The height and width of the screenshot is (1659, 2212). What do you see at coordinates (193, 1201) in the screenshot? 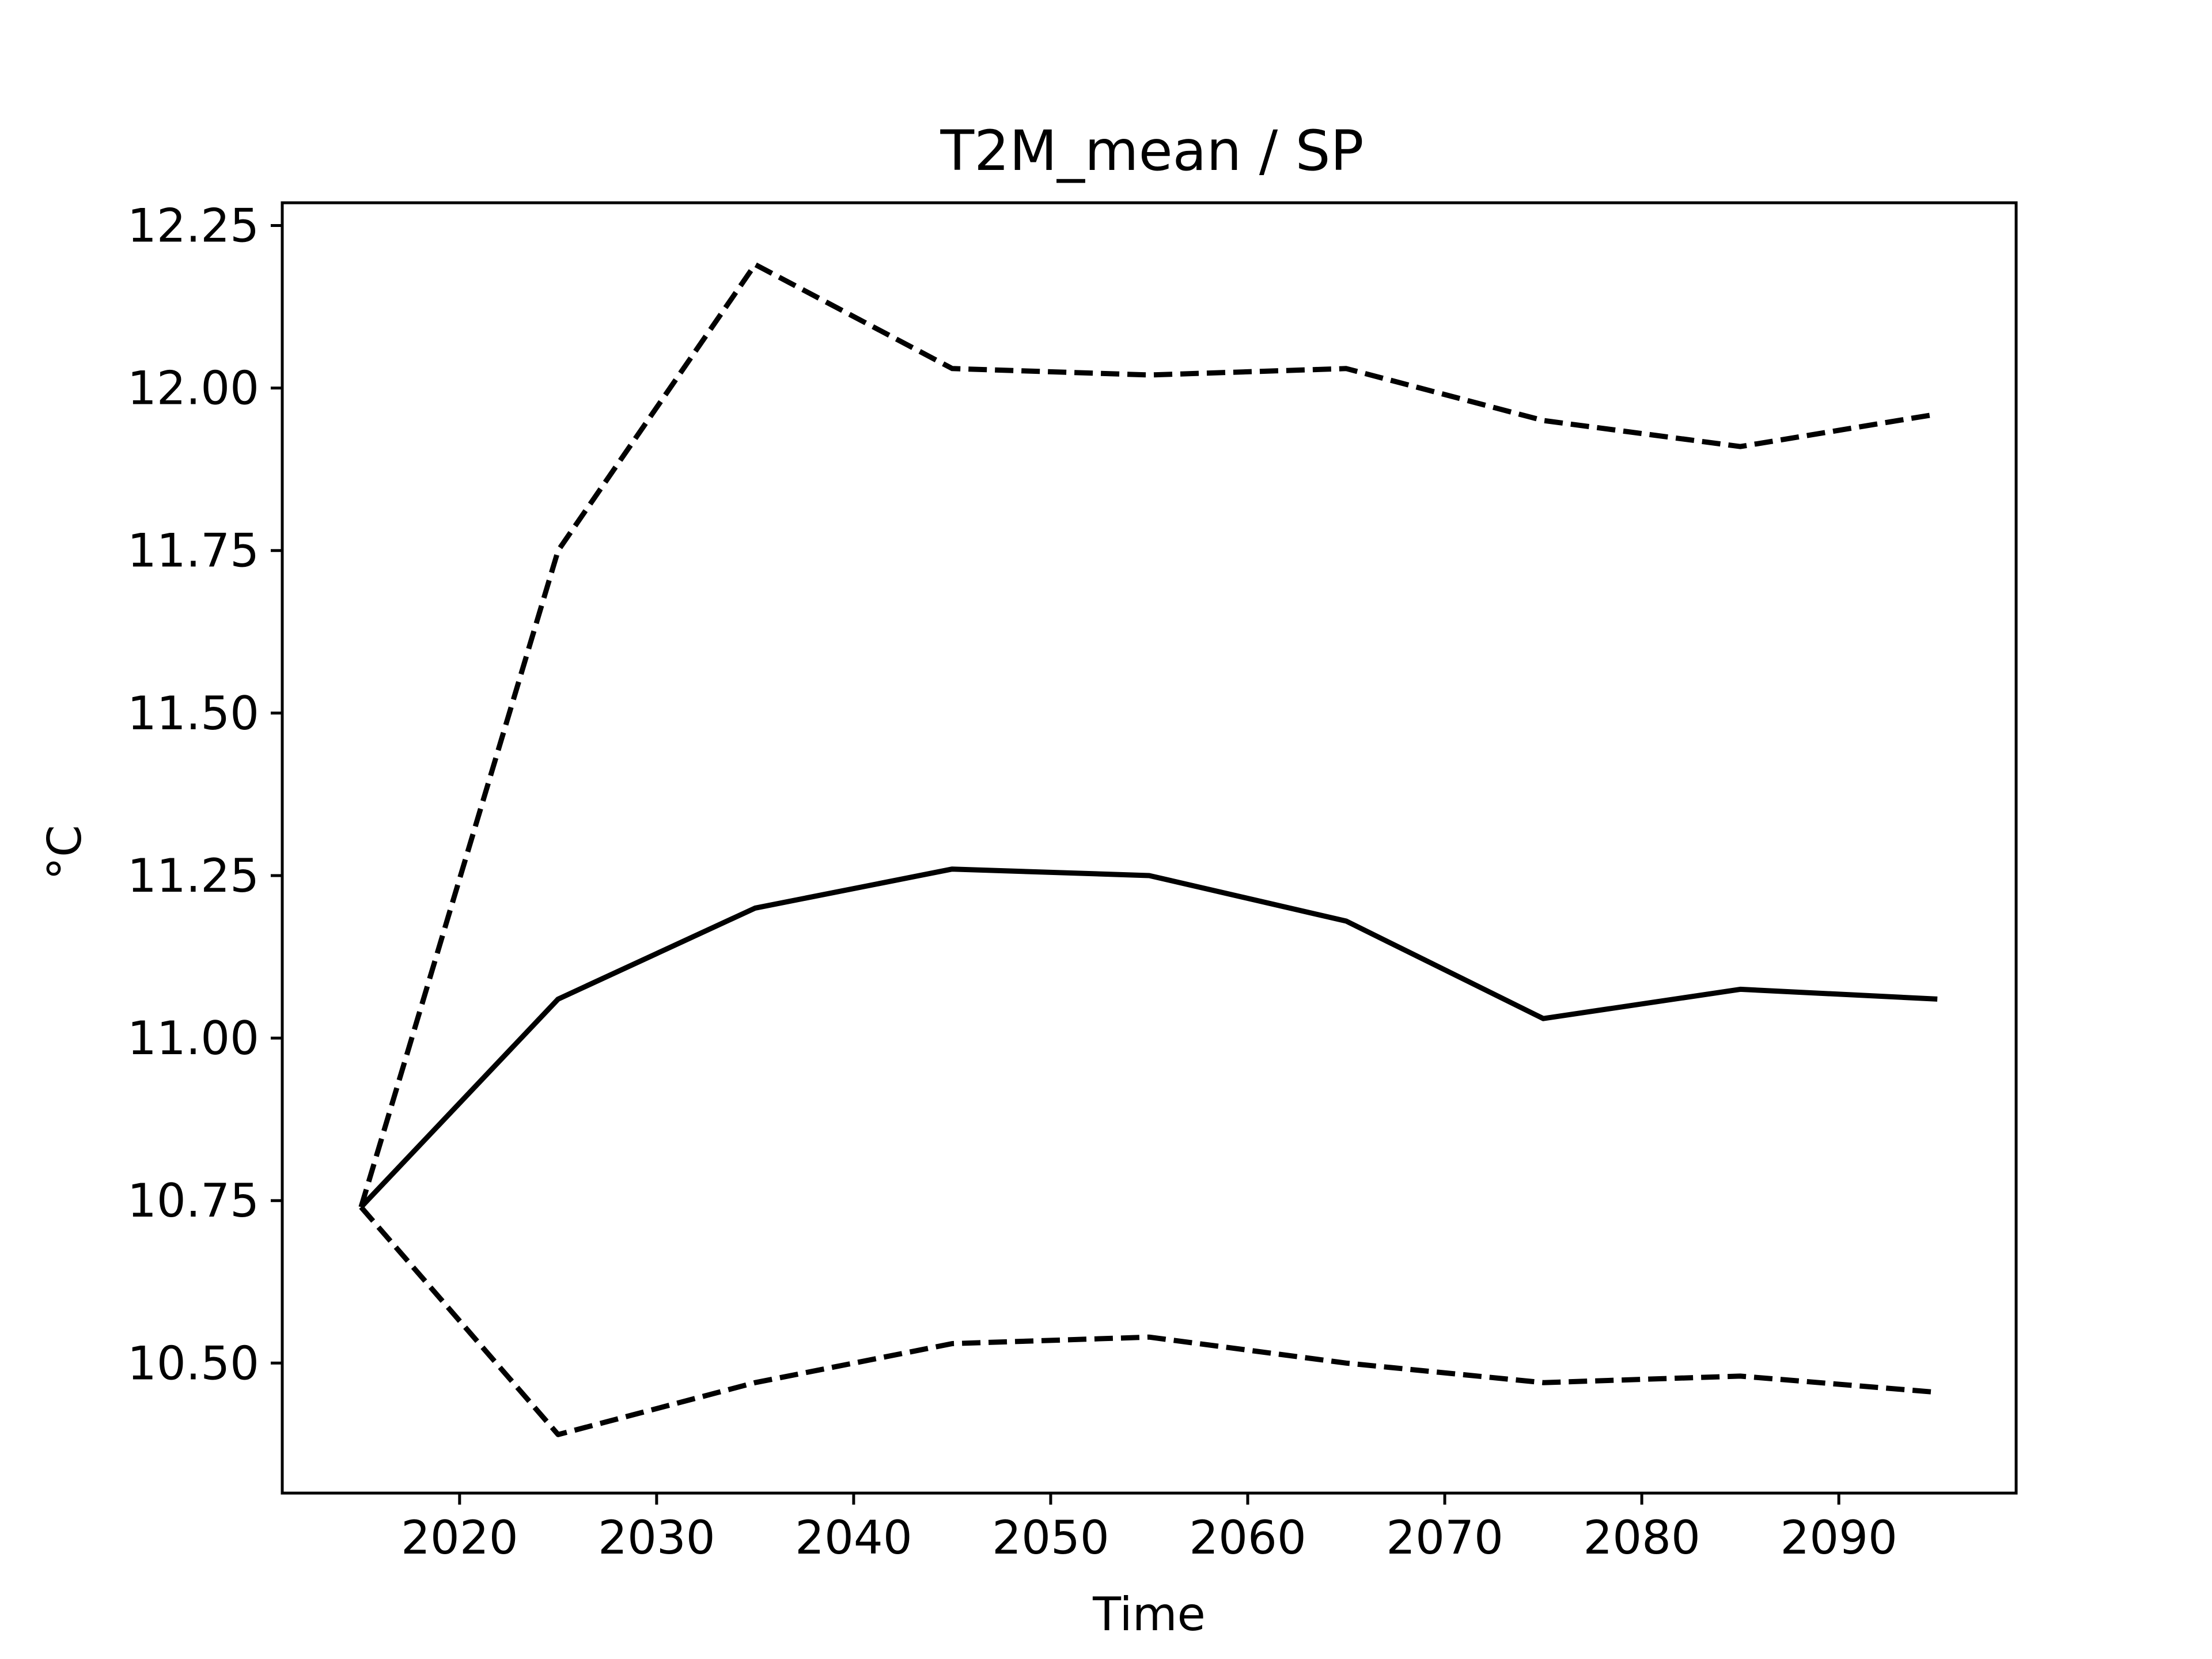
I see `y-tick-label: 10.75` at bounding box center [193, 1201].